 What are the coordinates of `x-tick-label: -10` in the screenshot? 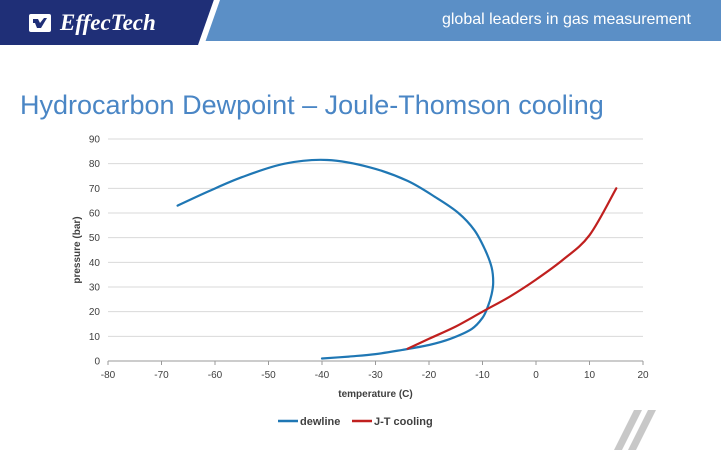 It's located at (482, 375).